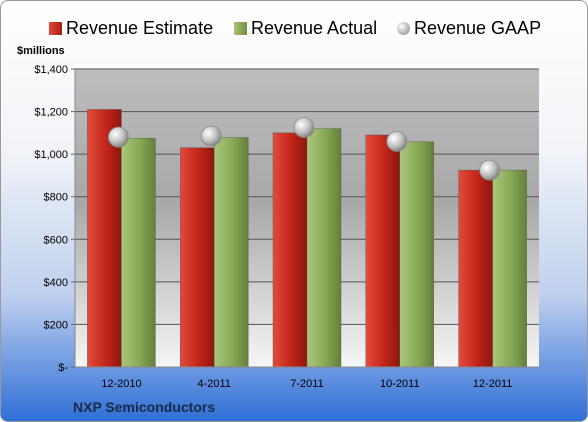  I want to click on legend-marker-revenue-gaap, so click(403, 28).